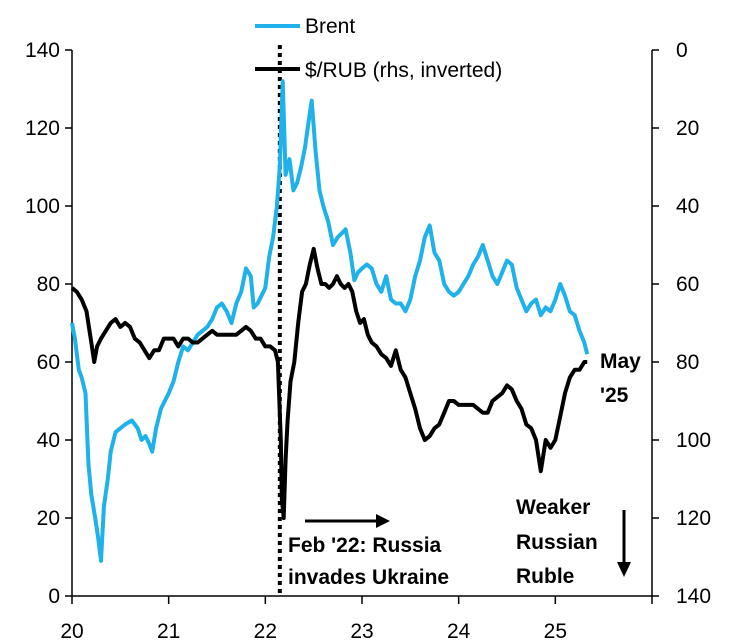  Describe the element at coordinates (459, 631) in the screenshot. I see `x-tick-label: 24` at that location.